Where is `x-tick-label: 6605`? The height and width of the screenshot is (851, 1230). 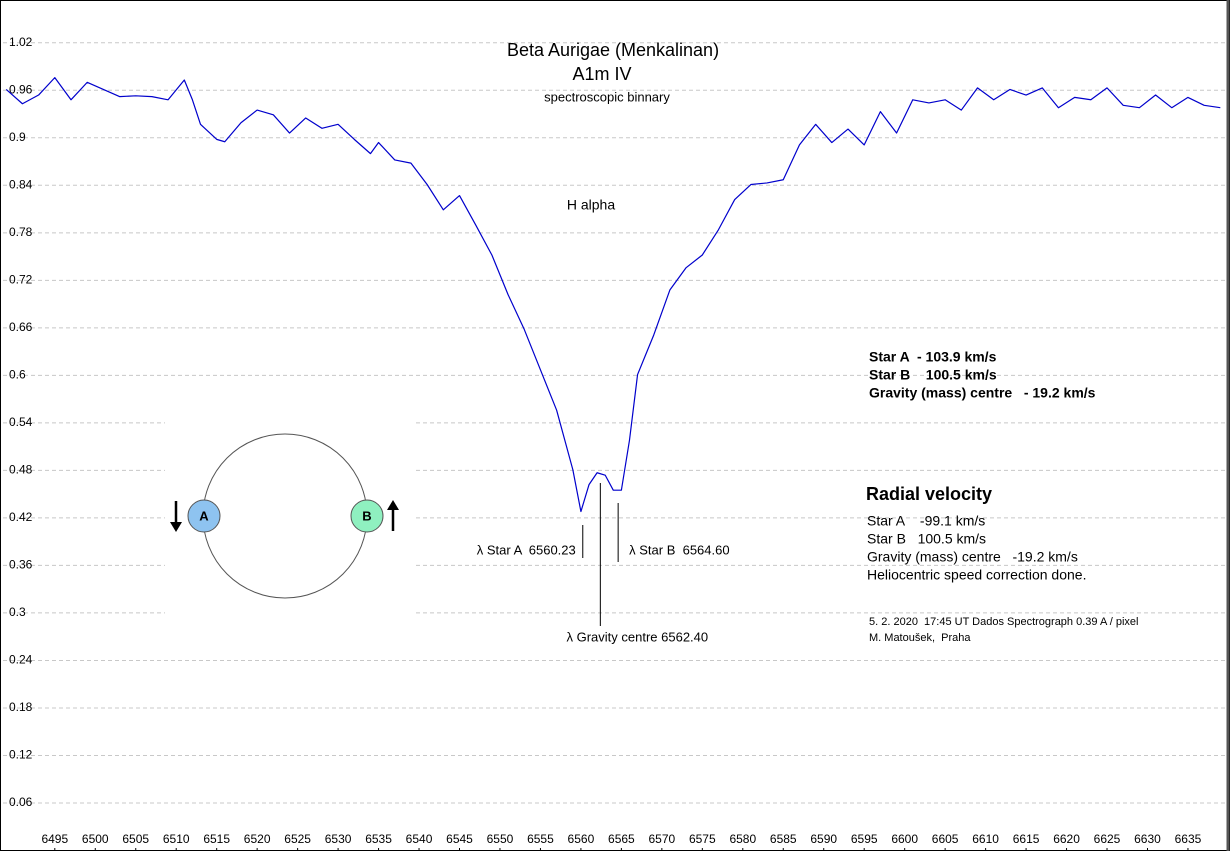 x-tick-label: 6605 is located at coordinates (945, 839).